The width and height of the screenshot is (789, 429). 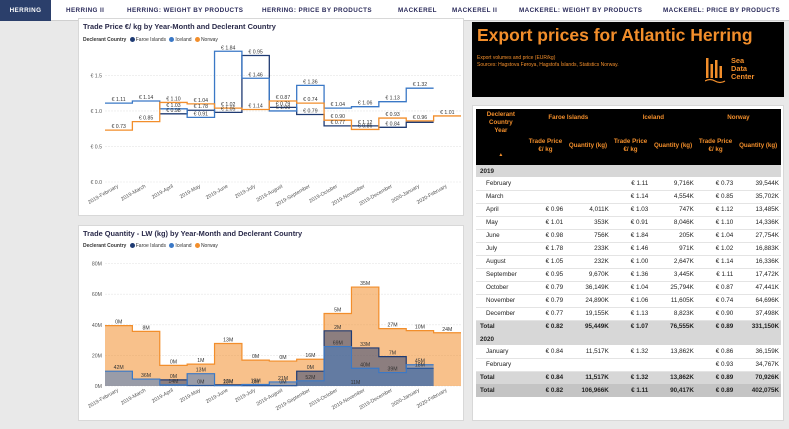 I want to click on col-header-norway: Norway, so click(x=738, y=118).